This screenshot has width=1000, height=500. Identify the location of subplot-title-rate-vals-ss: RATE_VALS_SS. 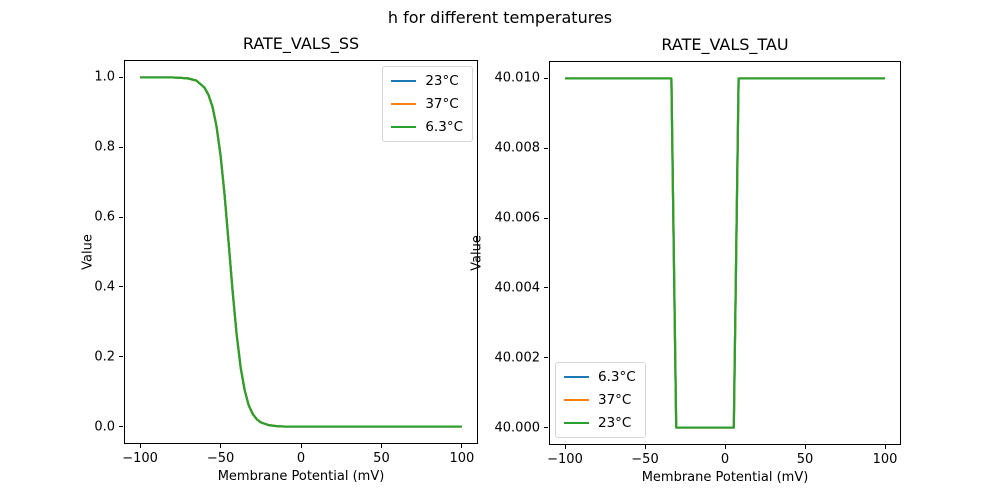
(301, 43).